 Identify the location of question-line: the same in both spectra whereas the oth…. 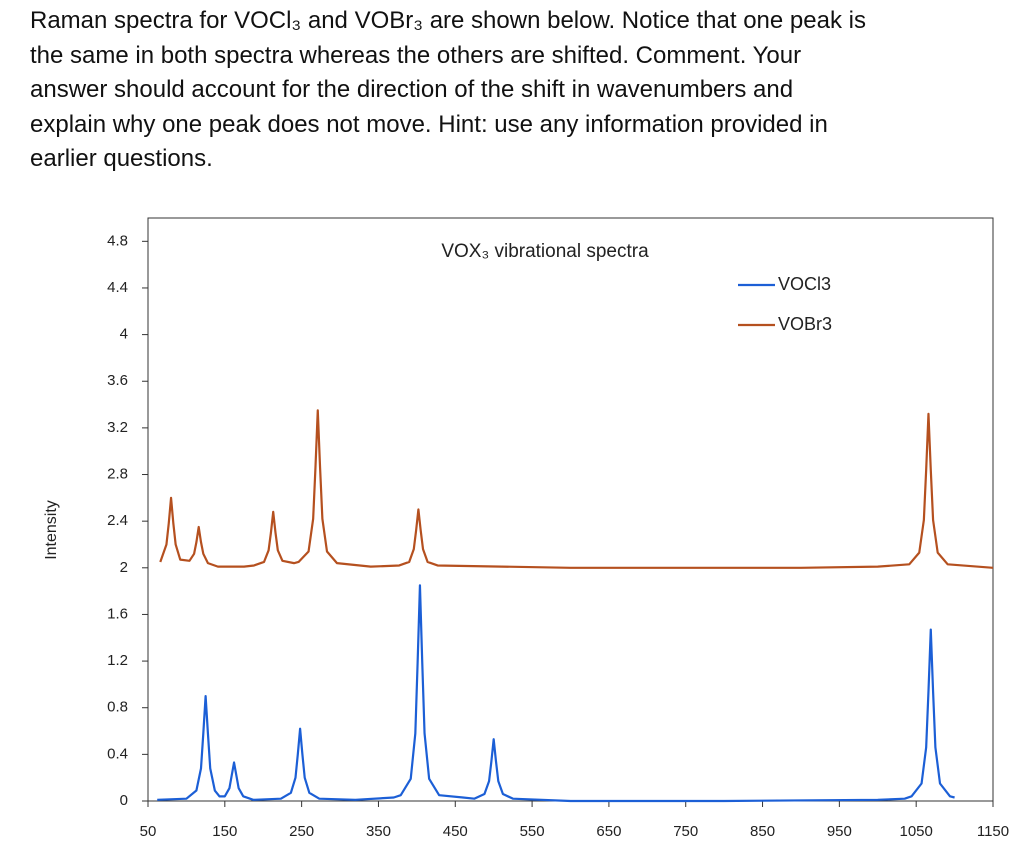
(416, 55).